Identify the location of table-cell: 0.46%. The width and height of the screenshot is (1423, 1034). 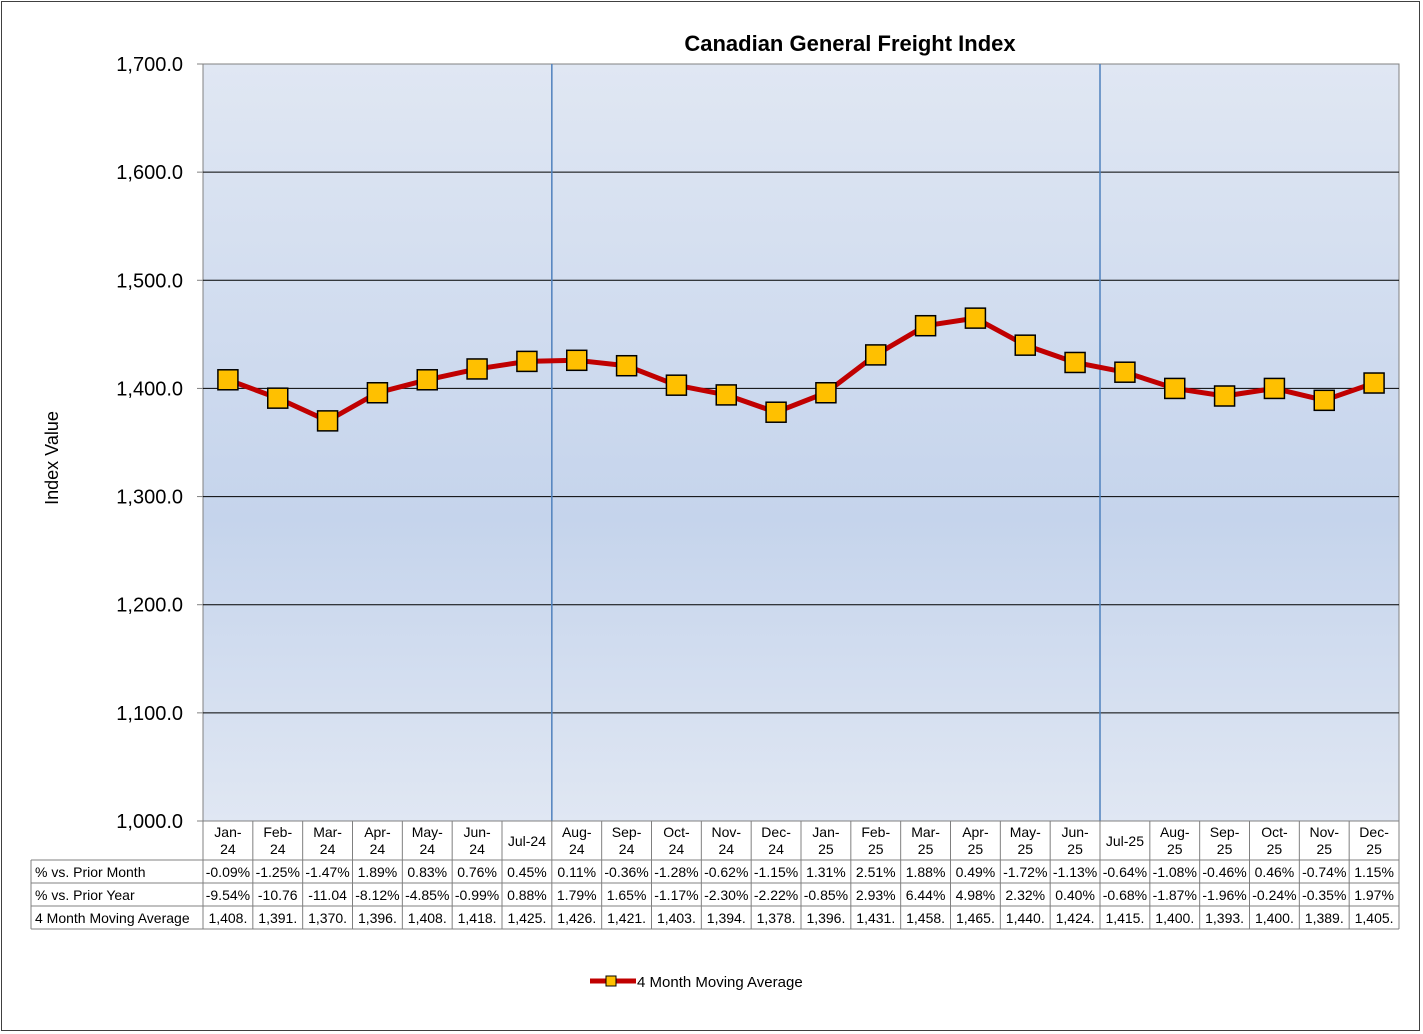
(1275, 872).